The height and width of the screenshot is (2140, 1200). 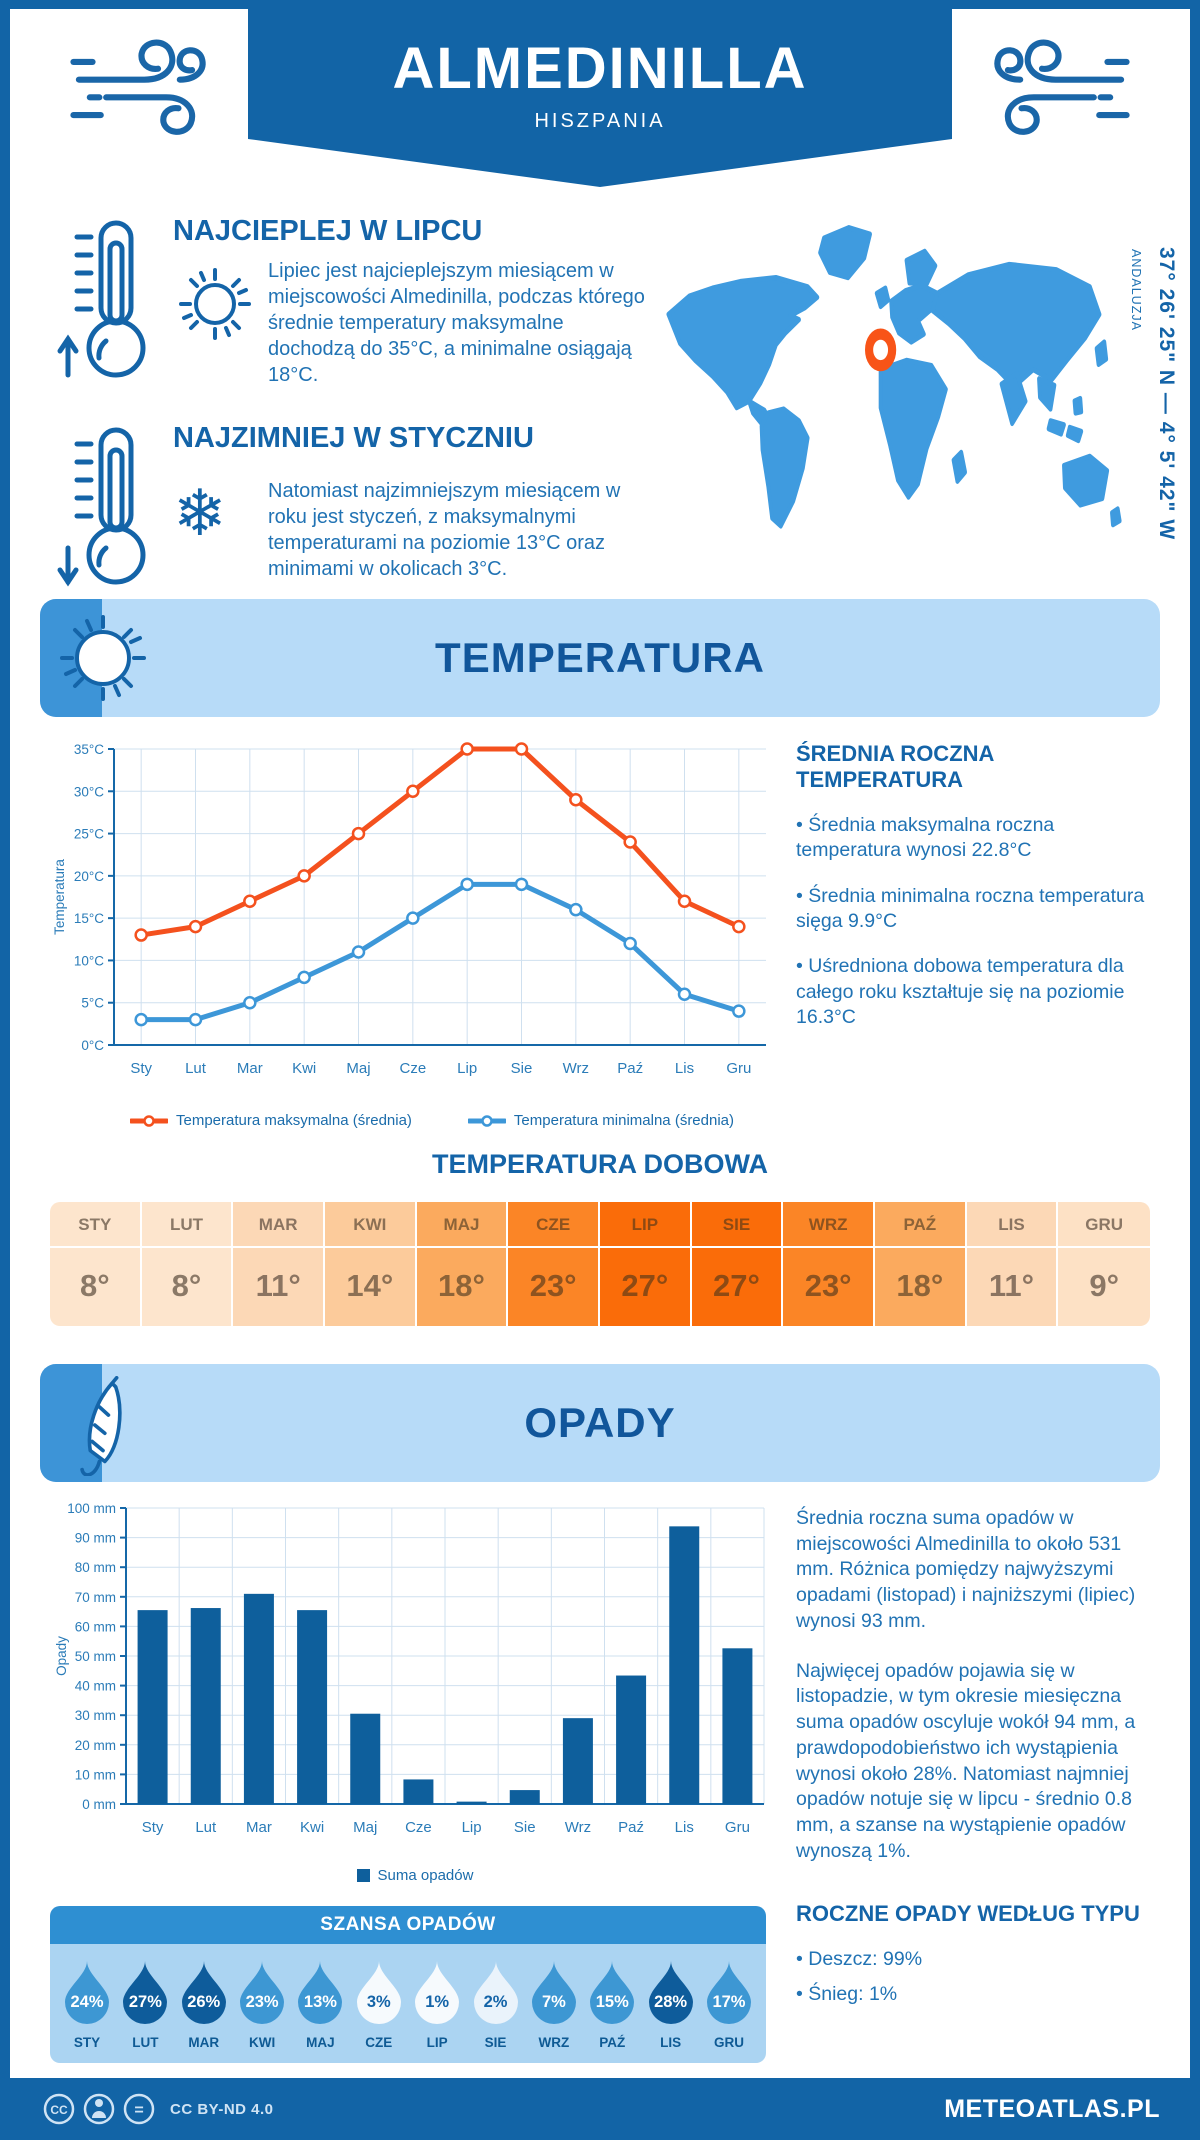 I want to click on svg-text: 30 mm, so click(x=95, y=1715).